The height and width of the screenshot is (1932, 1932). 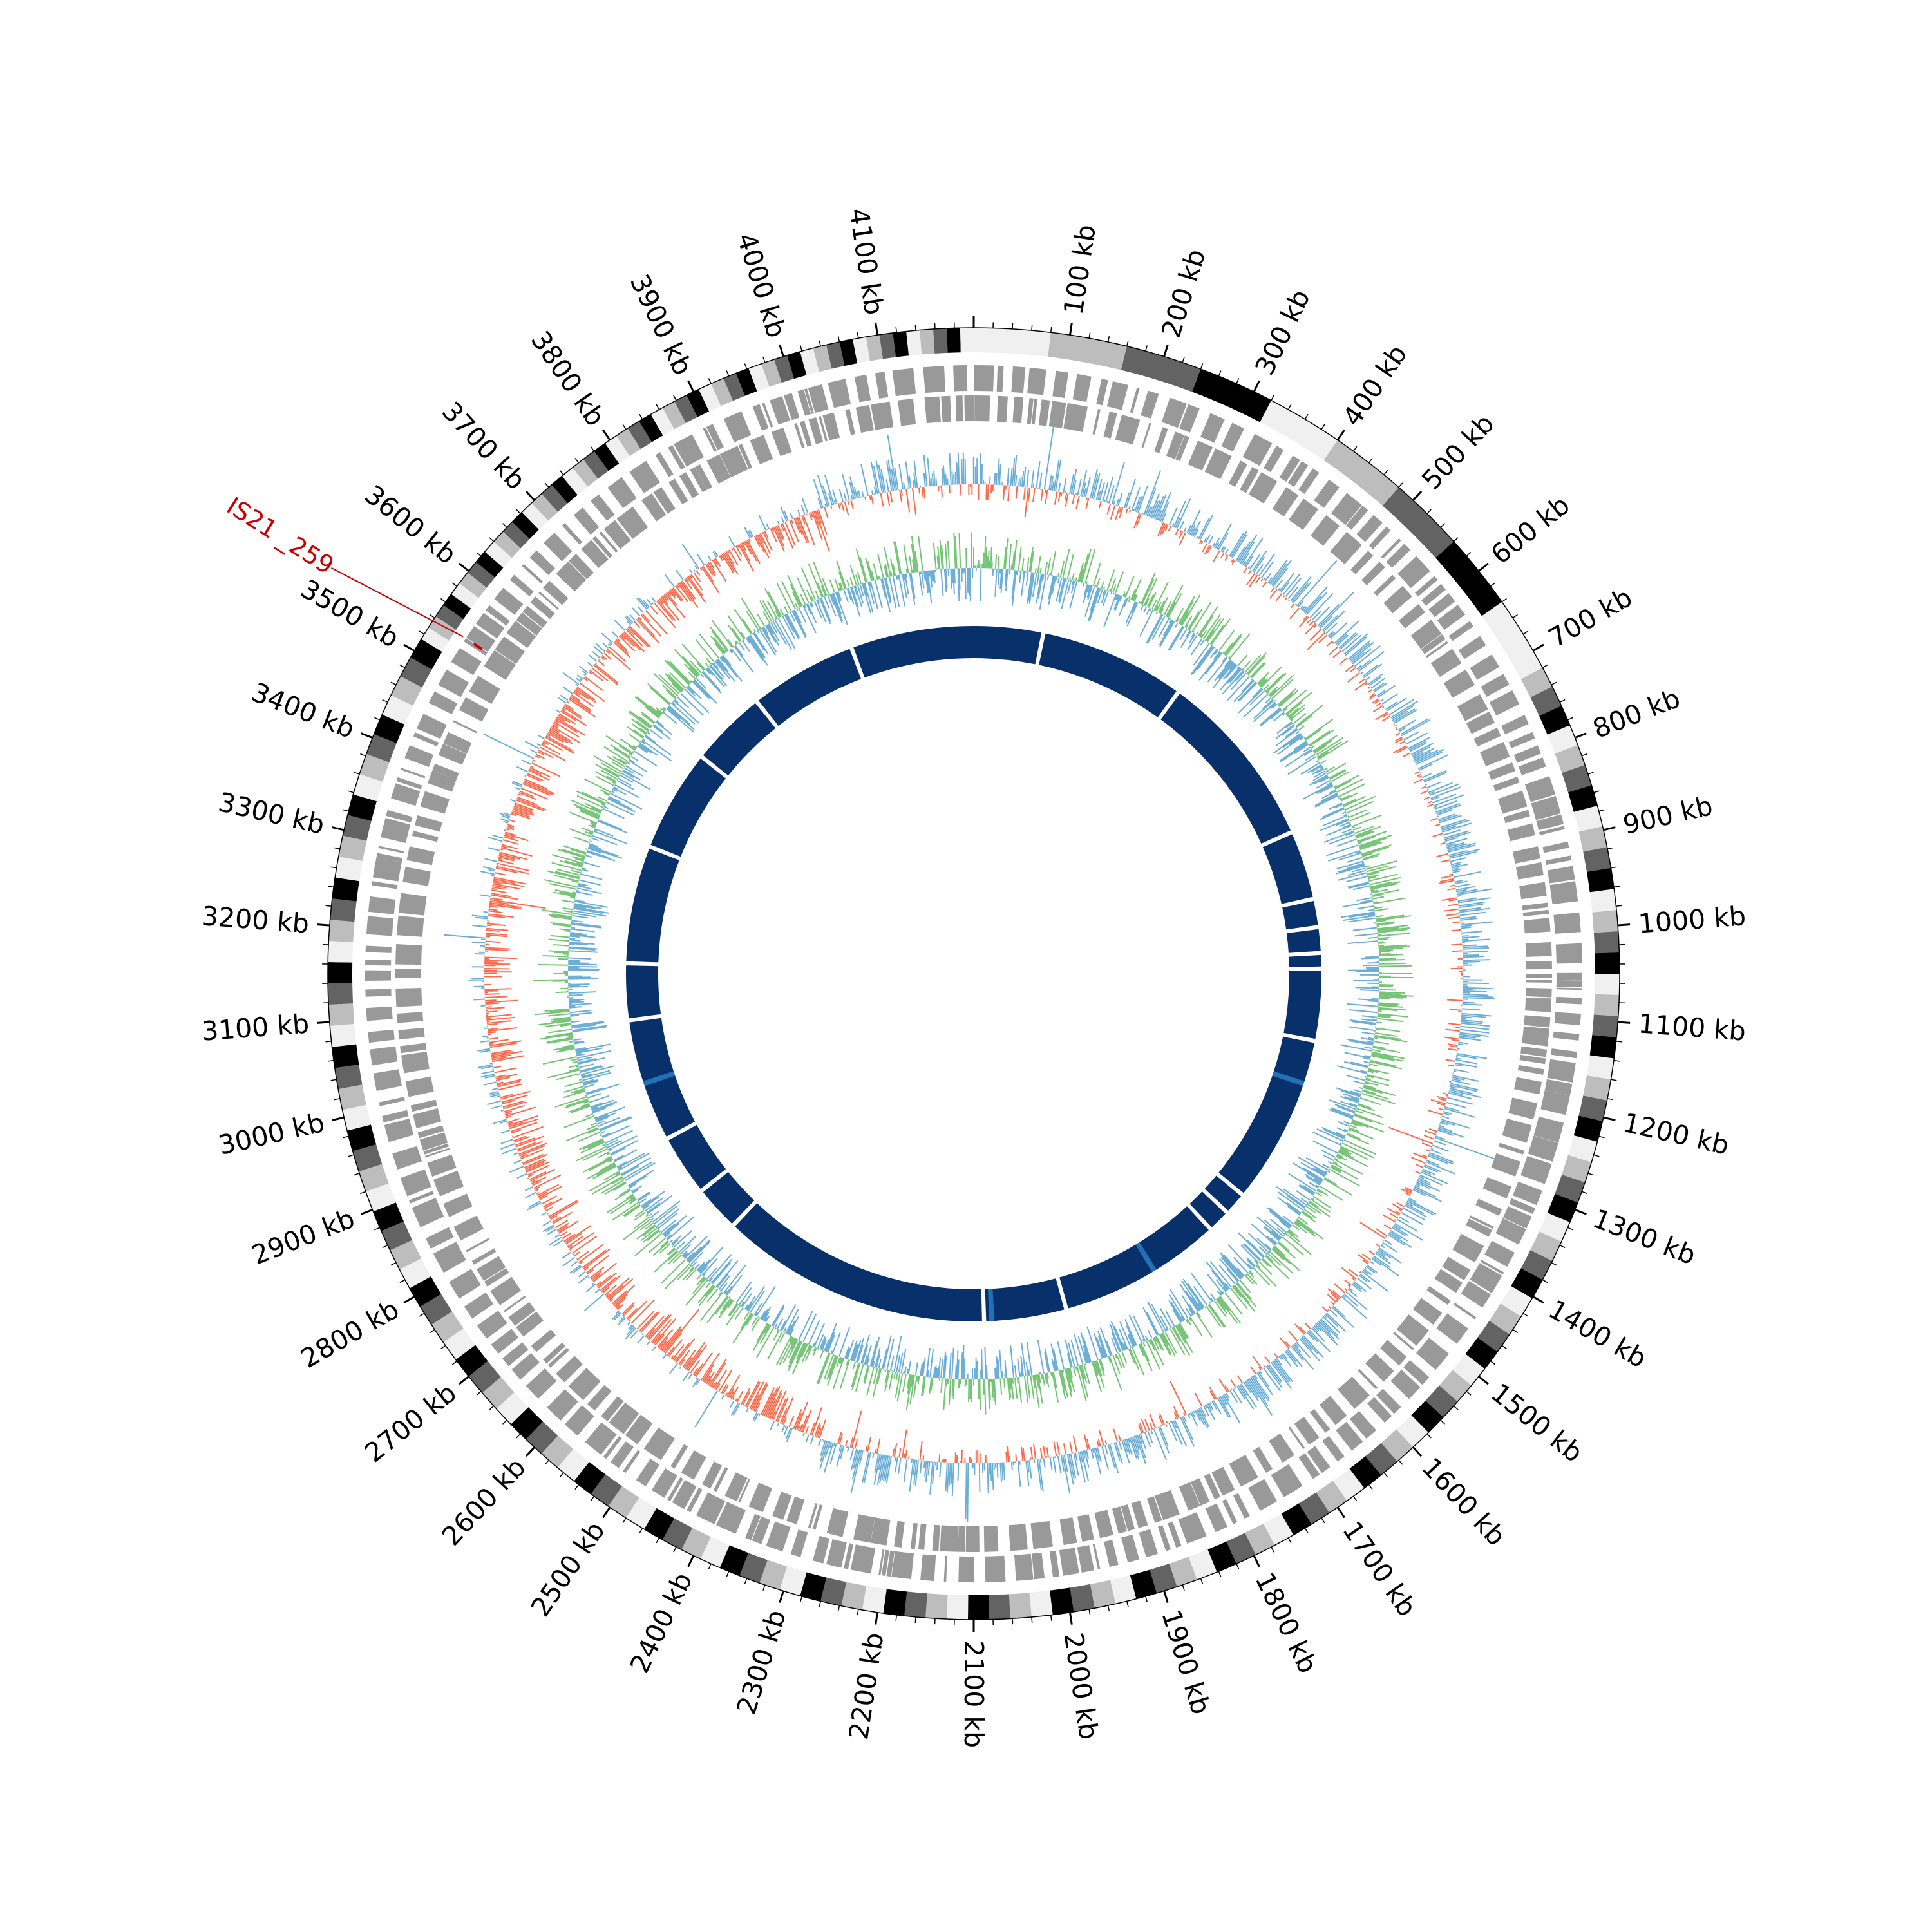 I want to click on tick-label: 3700 kb, so click(x=484, y=445).